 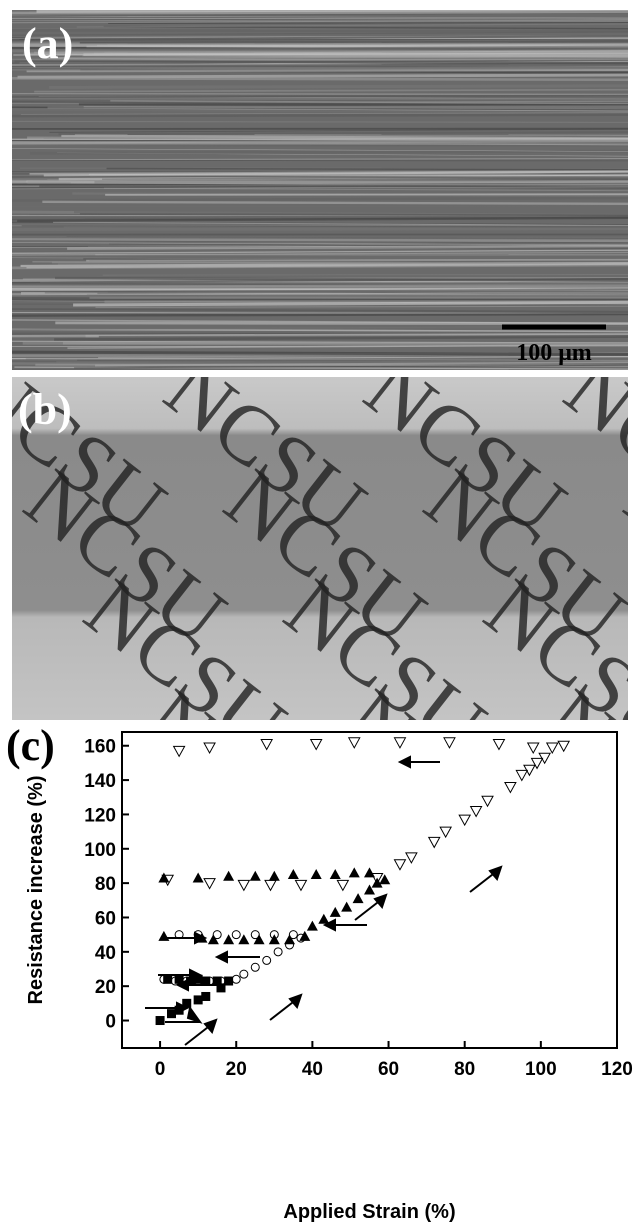 What do you see at coordinates (160, 1069) in the screenshot?
I see `x-tick-label: 0` at bounding box center [160, 1069].